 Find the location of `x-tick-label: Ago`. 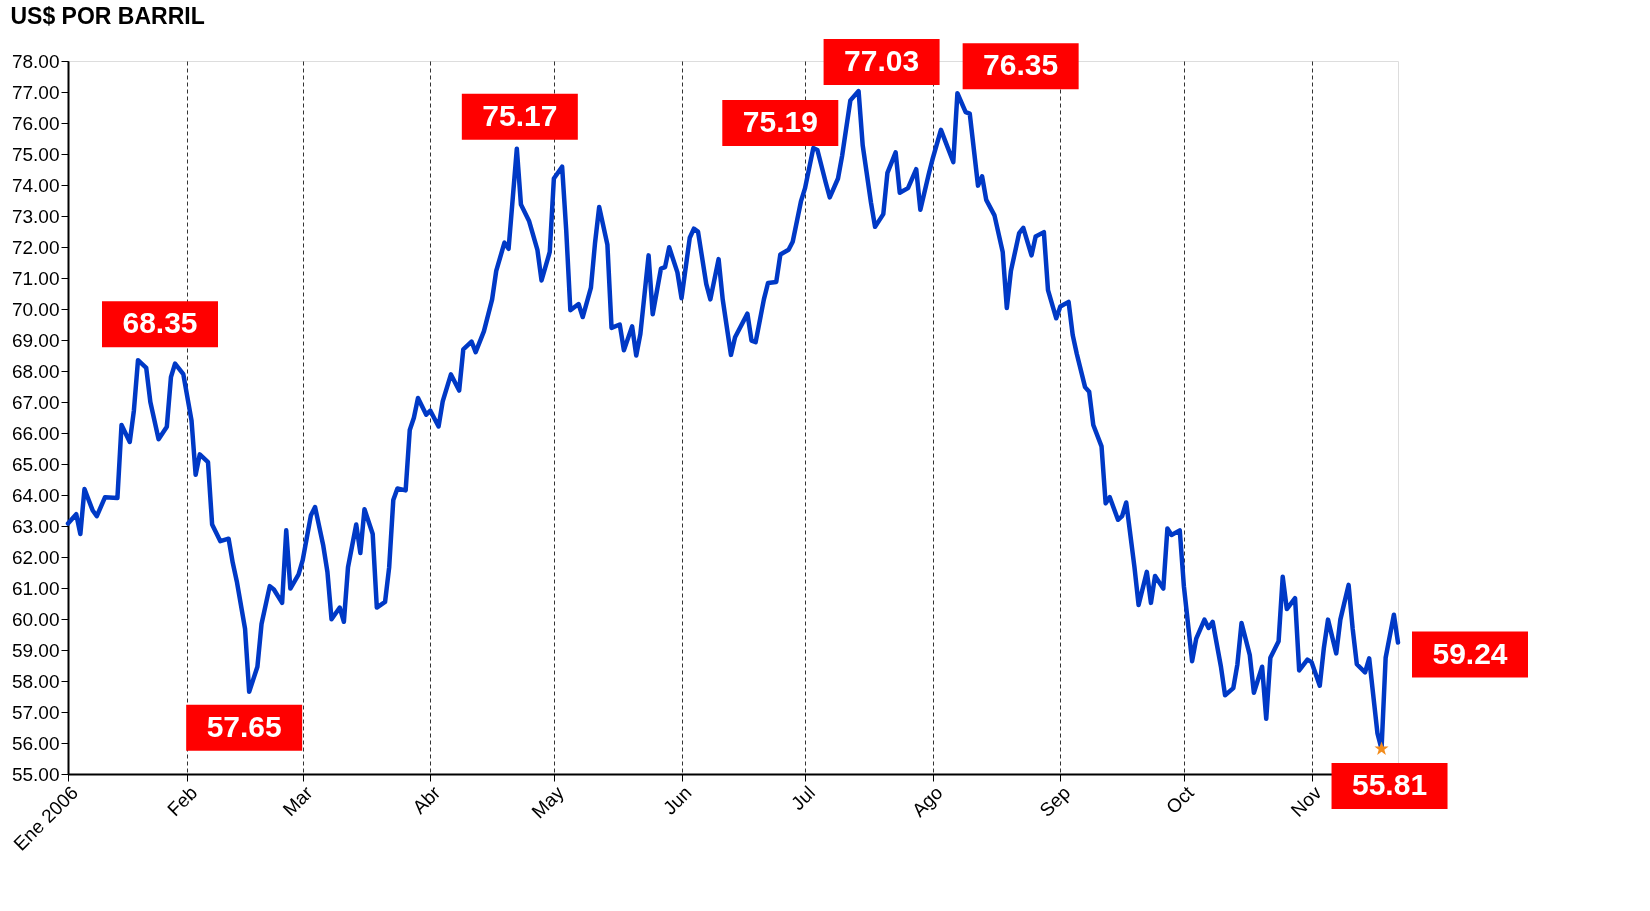

x-tick-label: Ago is located at coordinates (927, 801).